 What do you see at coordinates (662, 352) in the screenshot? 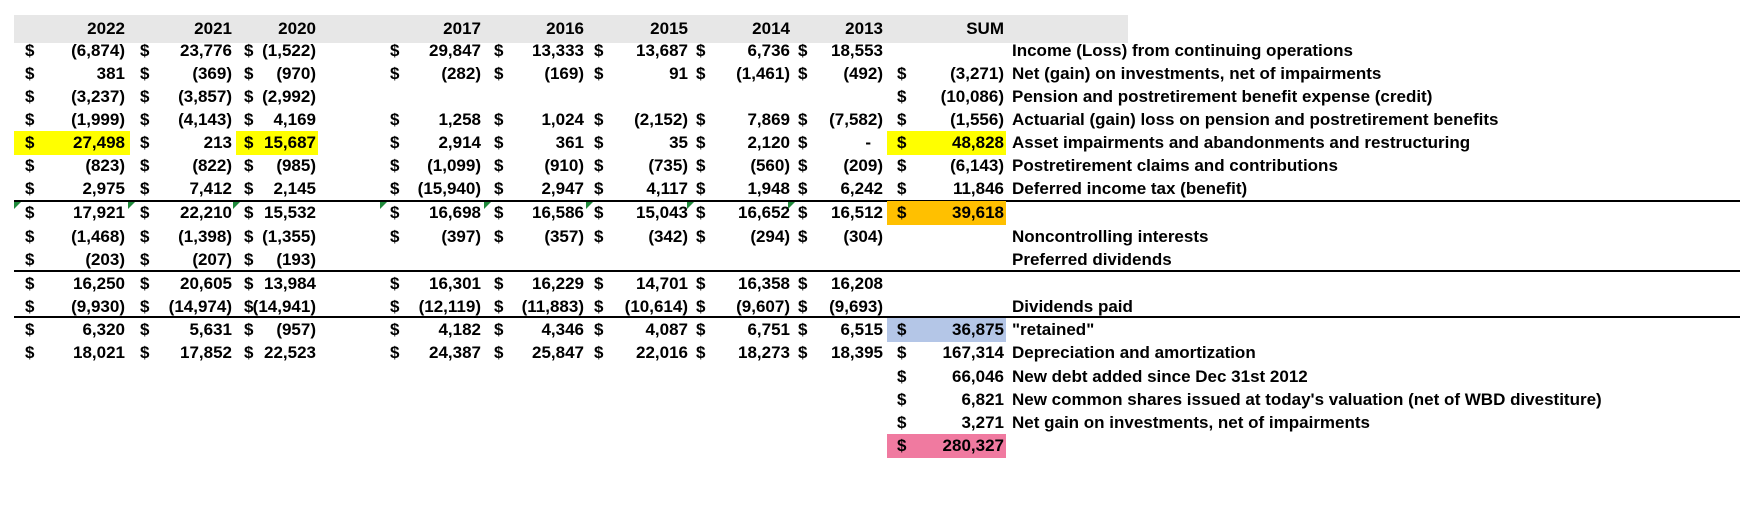
I see `cell-value: 22,016` at bounding box center [662, 352].